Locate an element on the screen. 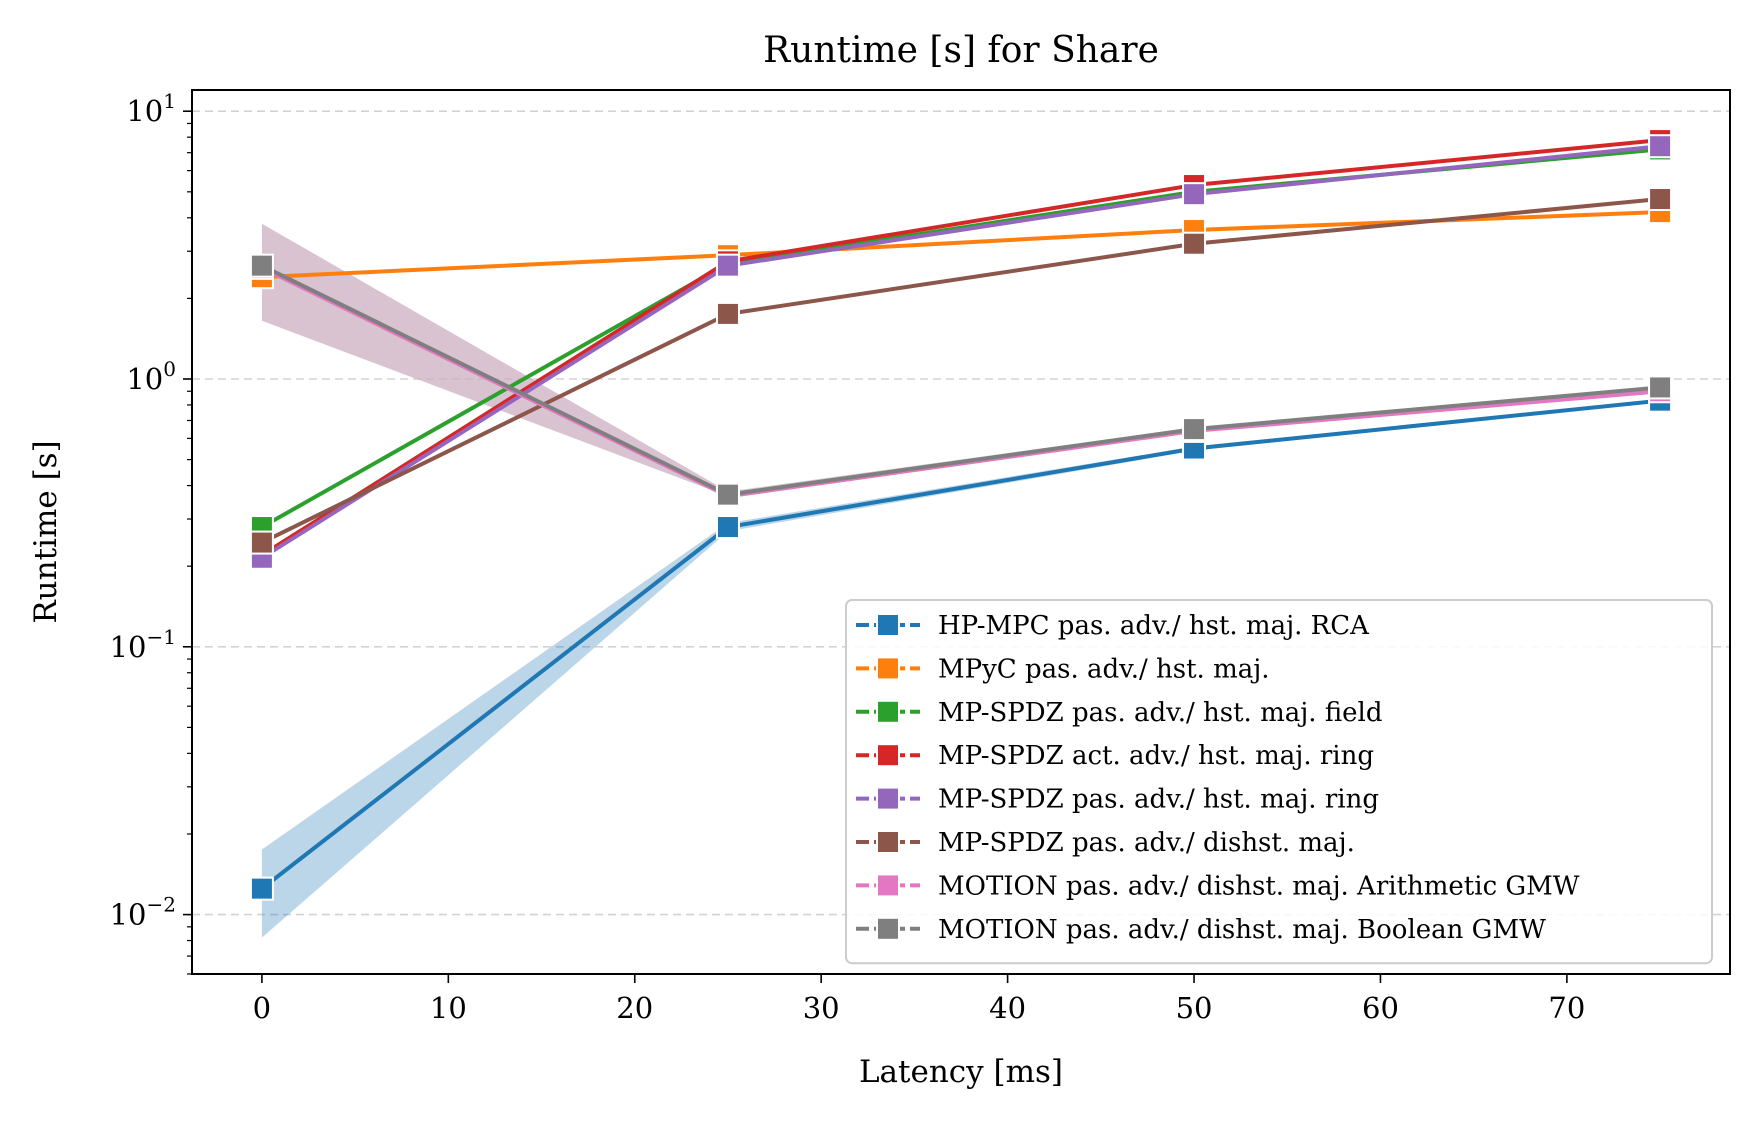  y-tick-label: 10⁰ is located at coordinates (151, 376).